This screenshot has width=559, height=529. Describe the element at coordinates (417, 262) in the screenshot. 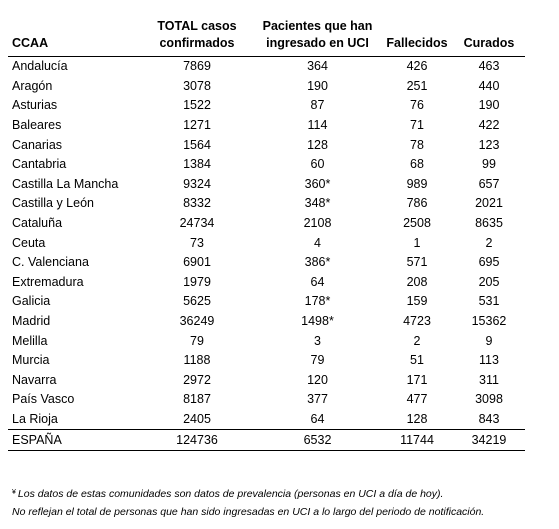

I see `cell-fallecidos: 571` at that location.